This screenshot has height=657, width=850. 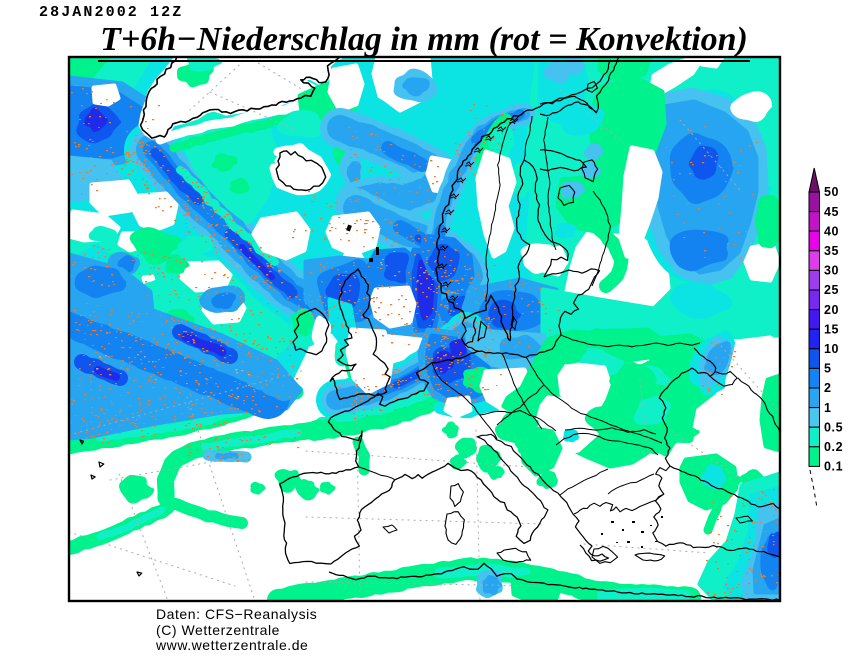 What do you see at coordinates (833, 427) in the screenshot?
I see `svg-text: 0.5` at bounding box center [833, 427].